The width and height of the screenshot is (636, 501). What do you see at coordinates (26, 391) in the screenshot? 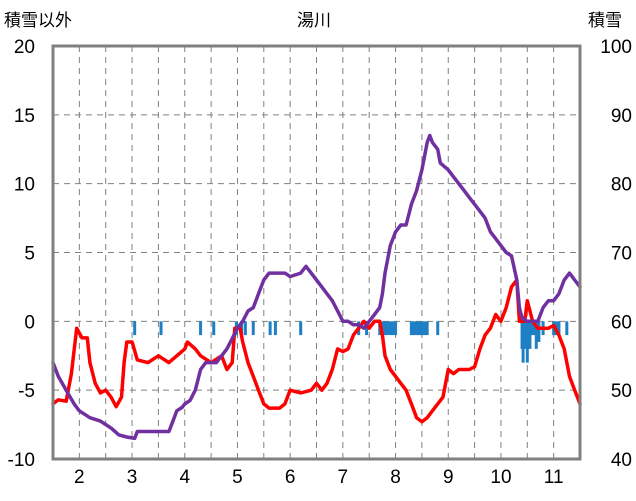
I see `y-left-tick-label: -5` at bounding box center [26, 391].